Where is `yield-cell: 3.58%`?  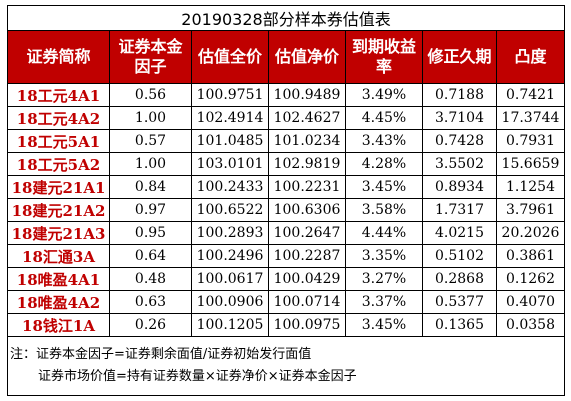
yield-cell: 3.58% is located at coordinates (384, 210).